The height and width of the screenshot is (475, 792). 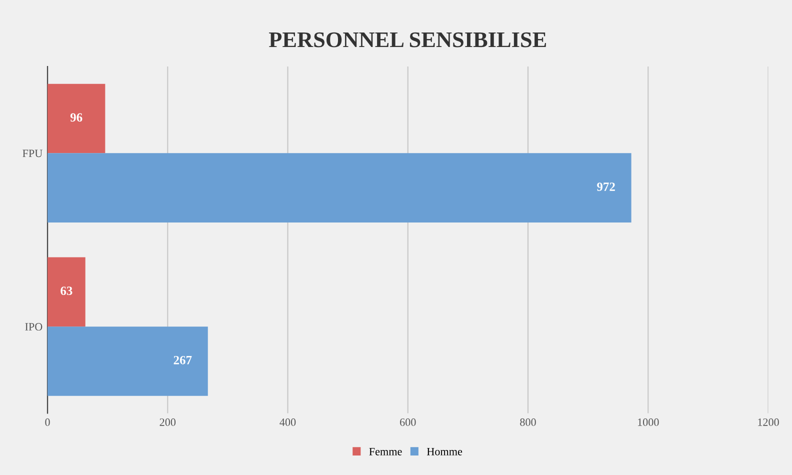 I want to click on chart-title: PERSONNEL SENSIBILISE, so click(x=407, y=40).